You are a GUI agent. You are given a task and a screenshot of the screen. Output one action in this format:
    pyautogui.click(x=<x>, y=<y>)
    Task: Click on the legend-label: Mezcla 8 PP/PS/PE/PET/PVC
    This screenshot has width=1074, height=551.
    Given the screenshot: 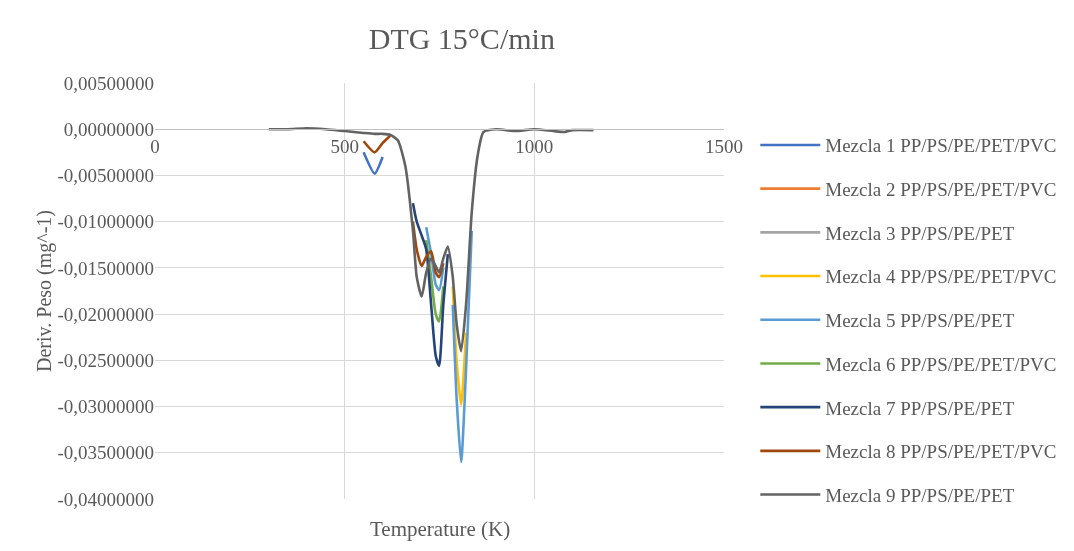 What is the action you would take?
    pyautogui.click(x=941, y=452)
    